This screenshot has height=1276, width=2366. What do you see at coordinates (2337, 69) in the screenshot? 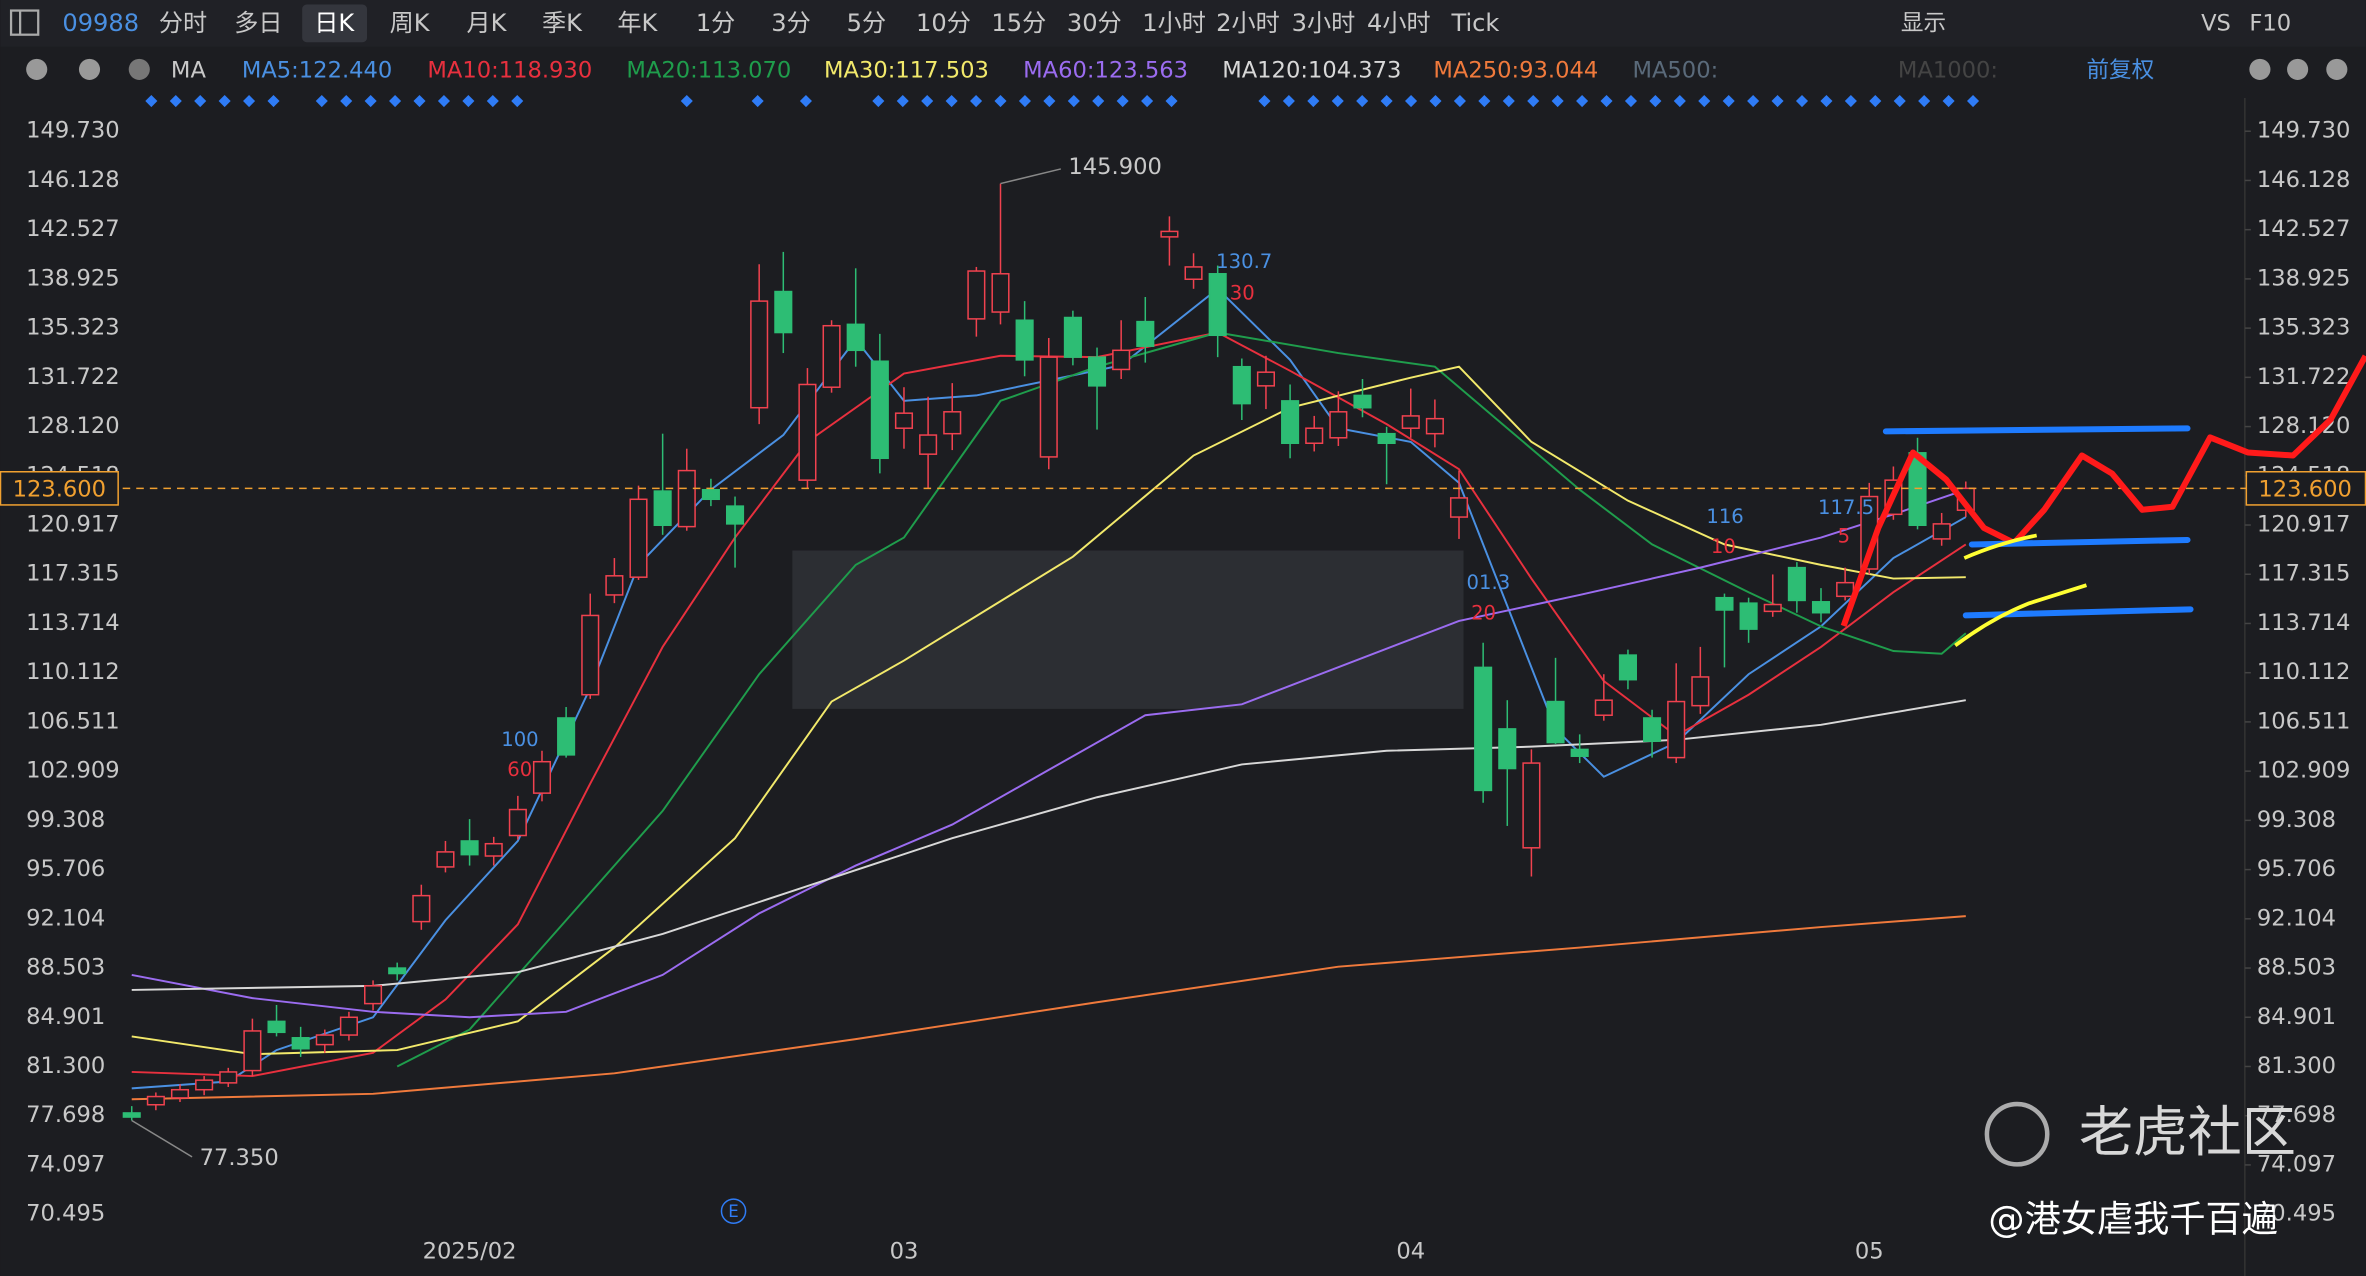
I see `plus-icon` at bounding box center [2337, 69].